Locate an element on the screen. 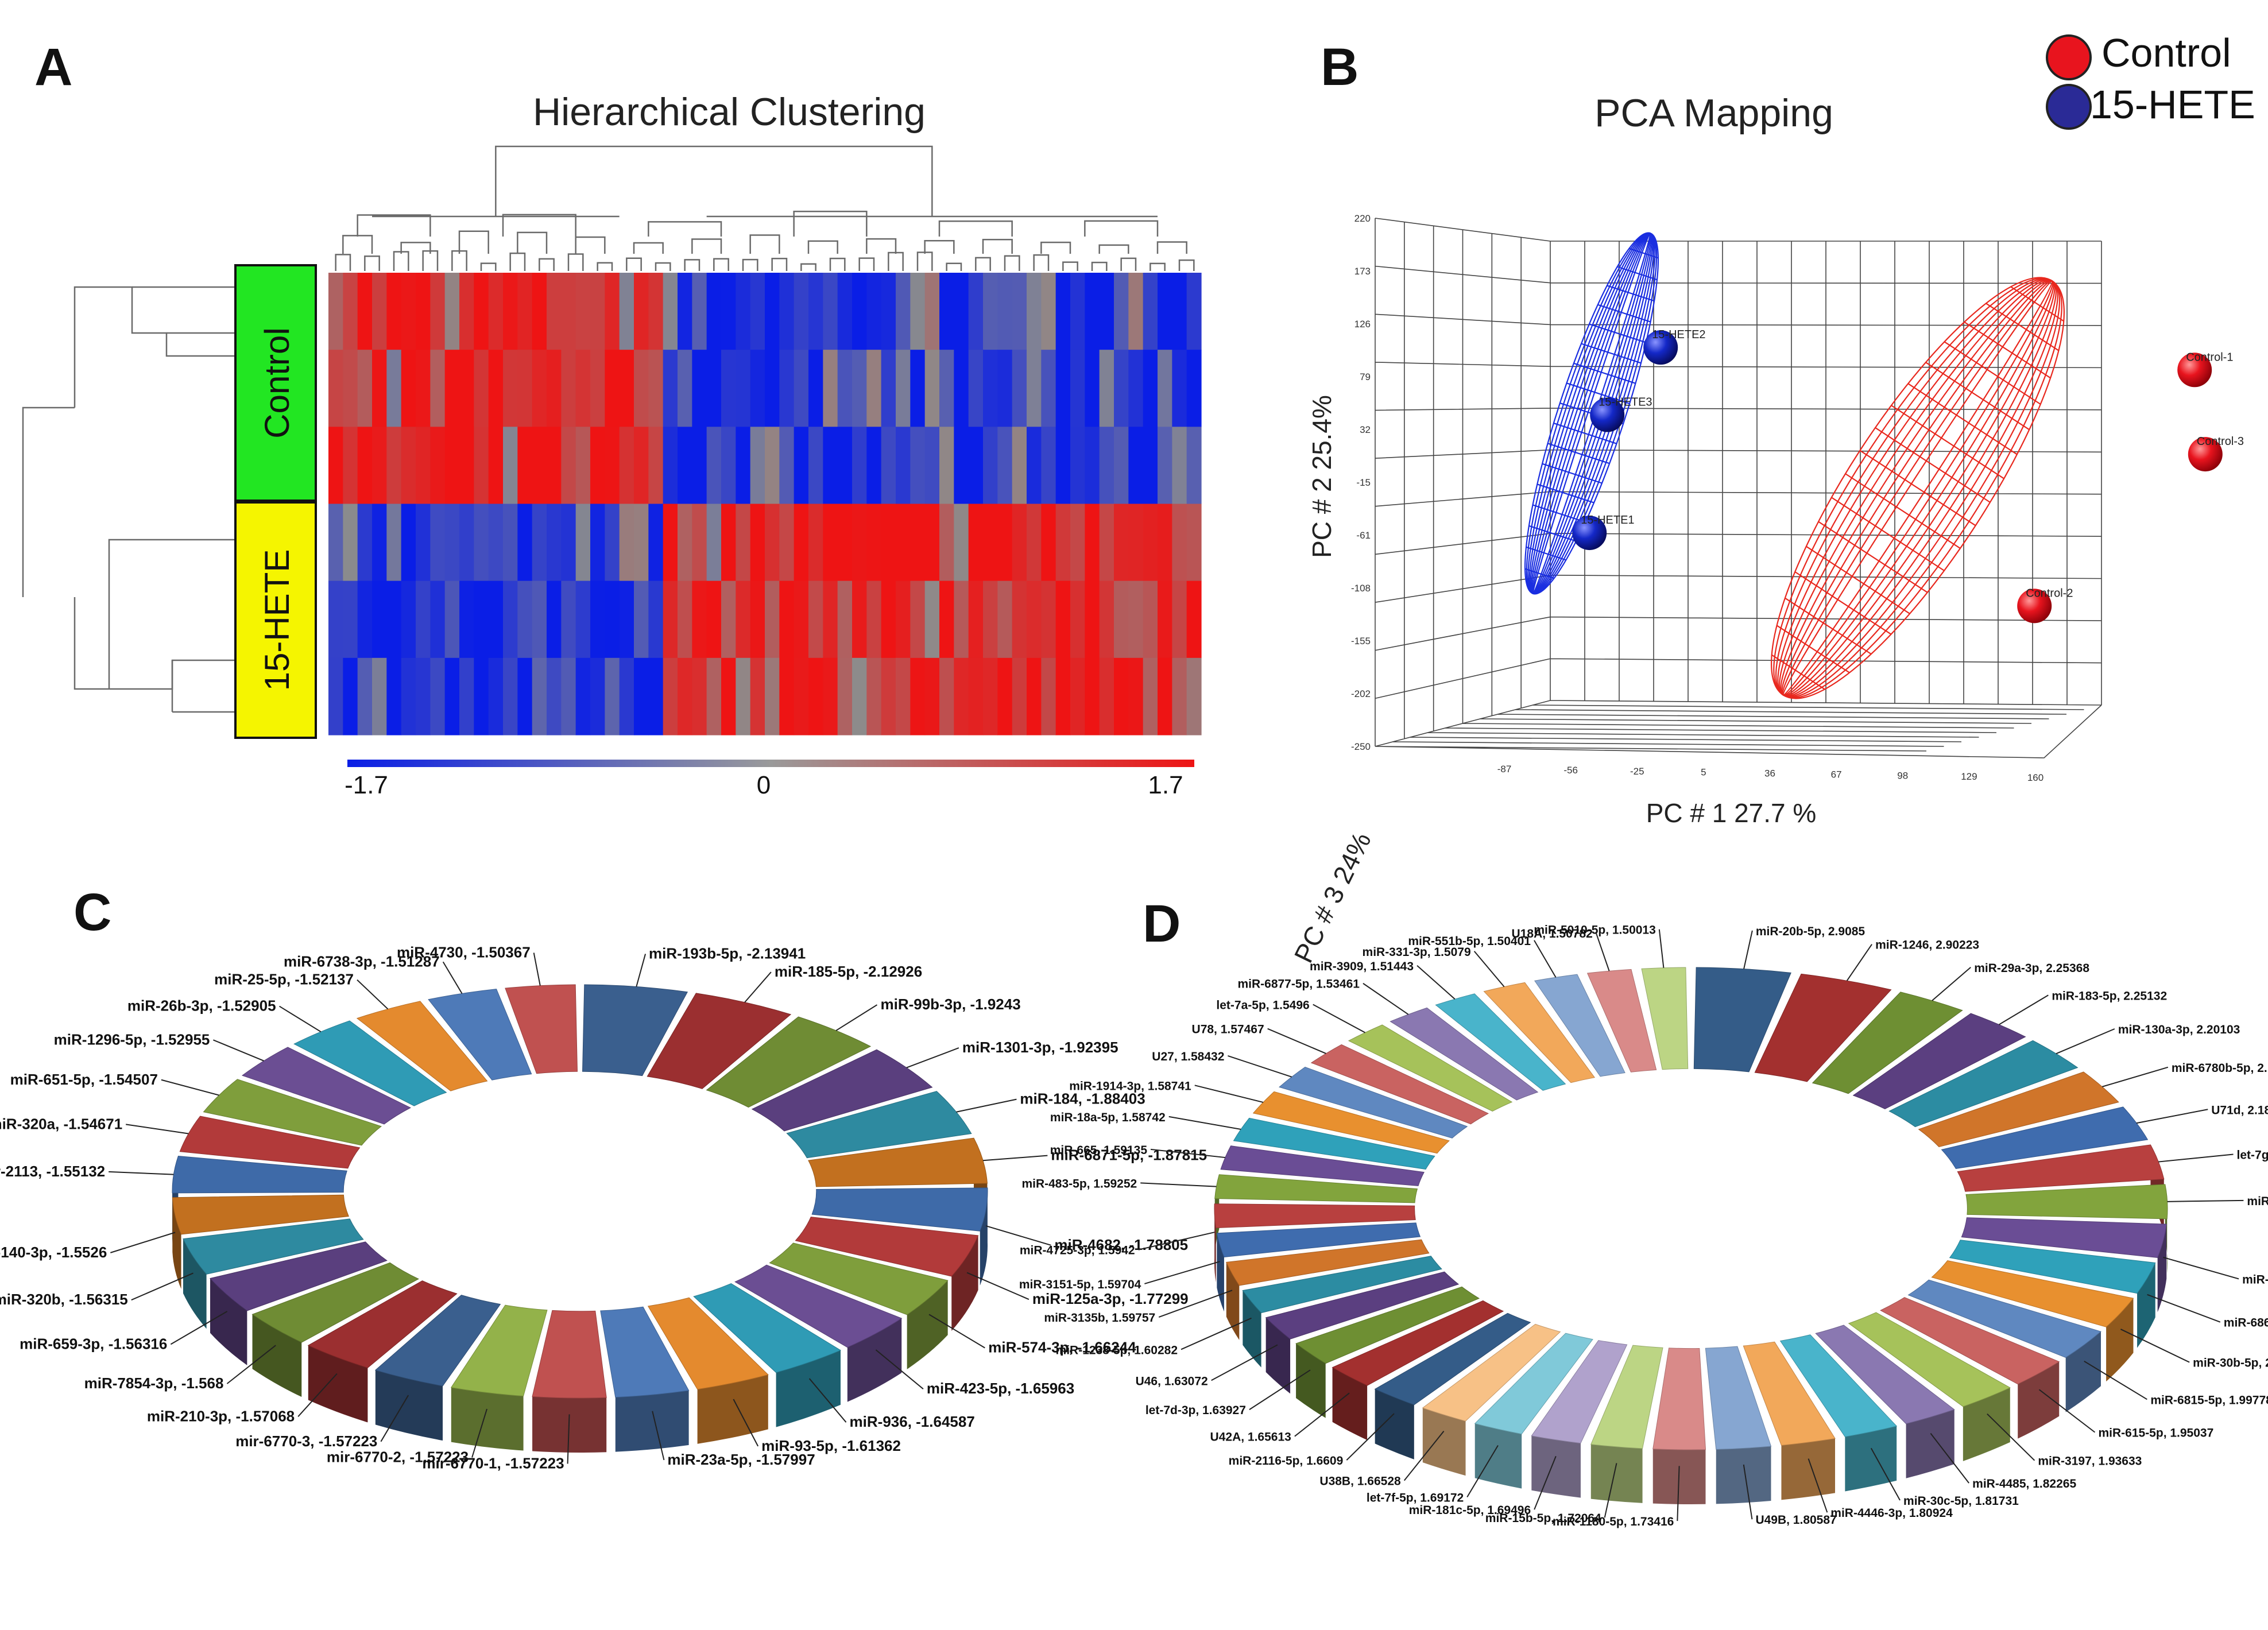  pie-slice-label: miR-4731-5p, 2.15909 is located at coordinates (2257, 1201).